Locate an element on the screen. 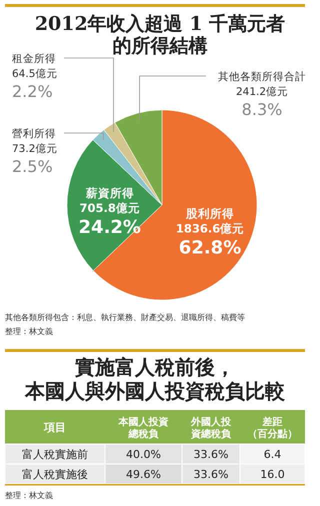 The width and height of the screenshot is (320, 506). y-tick-label: 富人稅實施後 is located at coordinates (55, 474).